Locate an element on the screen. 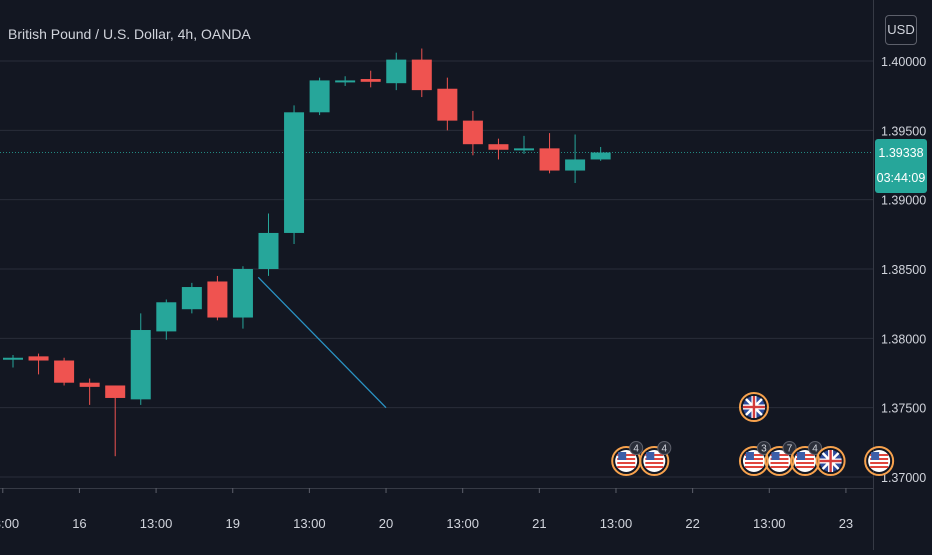  x-tick-label: 23 is located at coordinates (846, 523).